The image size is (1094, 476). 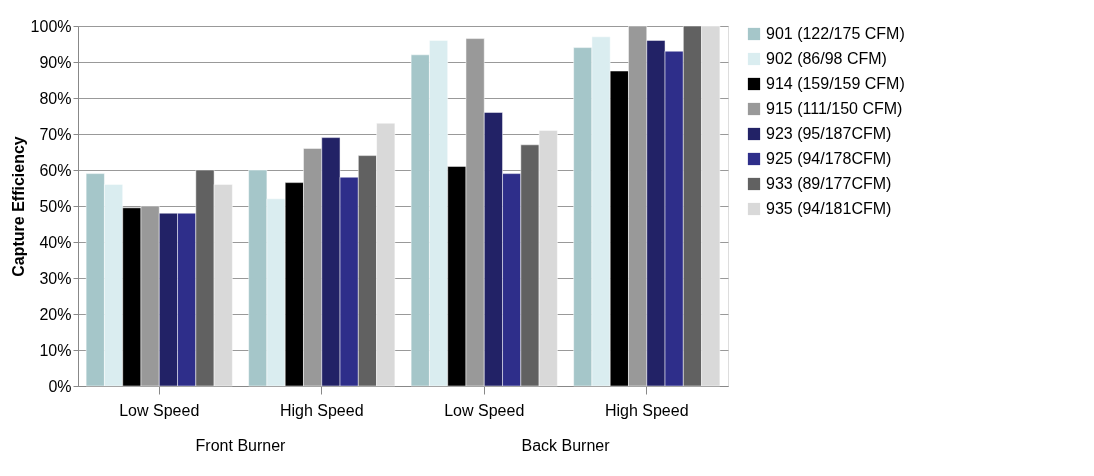 What do you see at coordinates (55, 134) in the screenshot?
I see `y-tick-label: 70%` at bounding box center [55, 134].